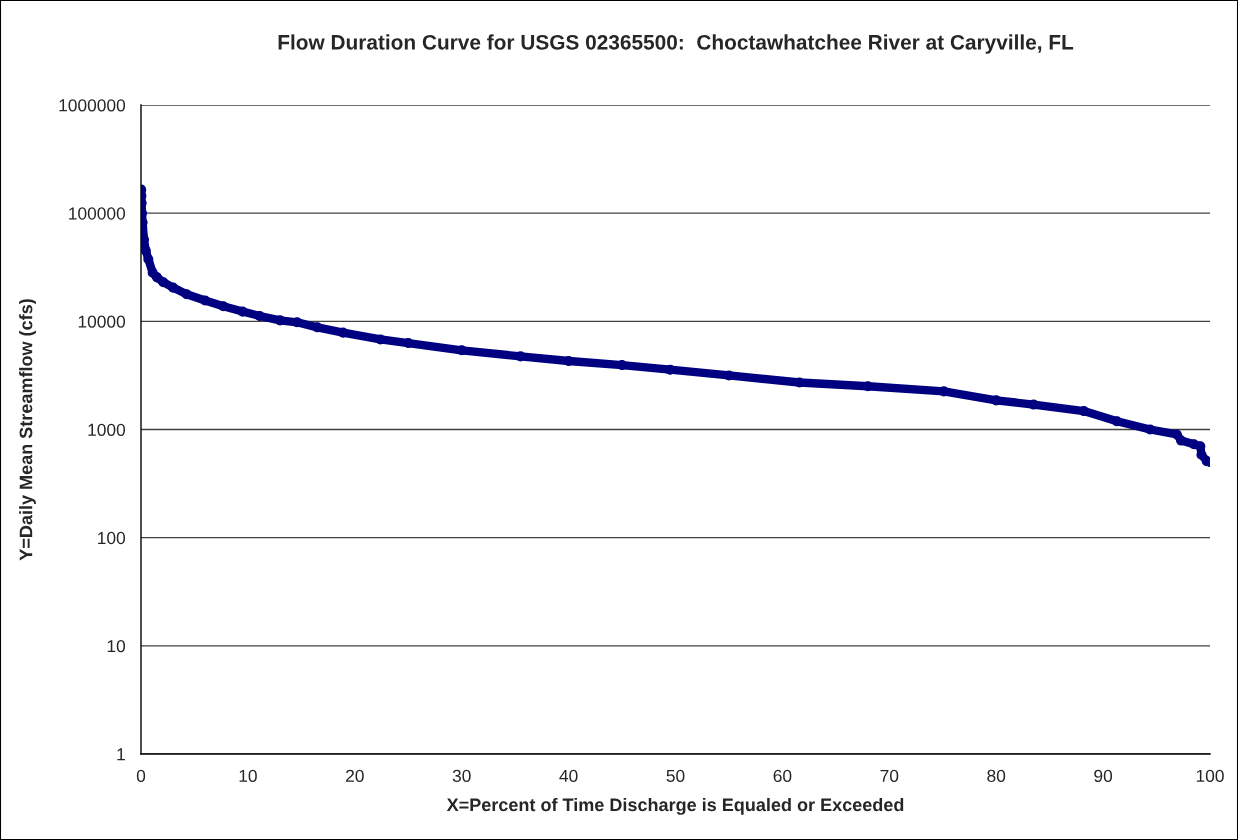 Image resolution: width=1238 pixels, height=840 pixels. What do you see at coordinates (782, 776) in the screenshot?
I see `x-tick-label: 60` at bounding box center [782, 776].